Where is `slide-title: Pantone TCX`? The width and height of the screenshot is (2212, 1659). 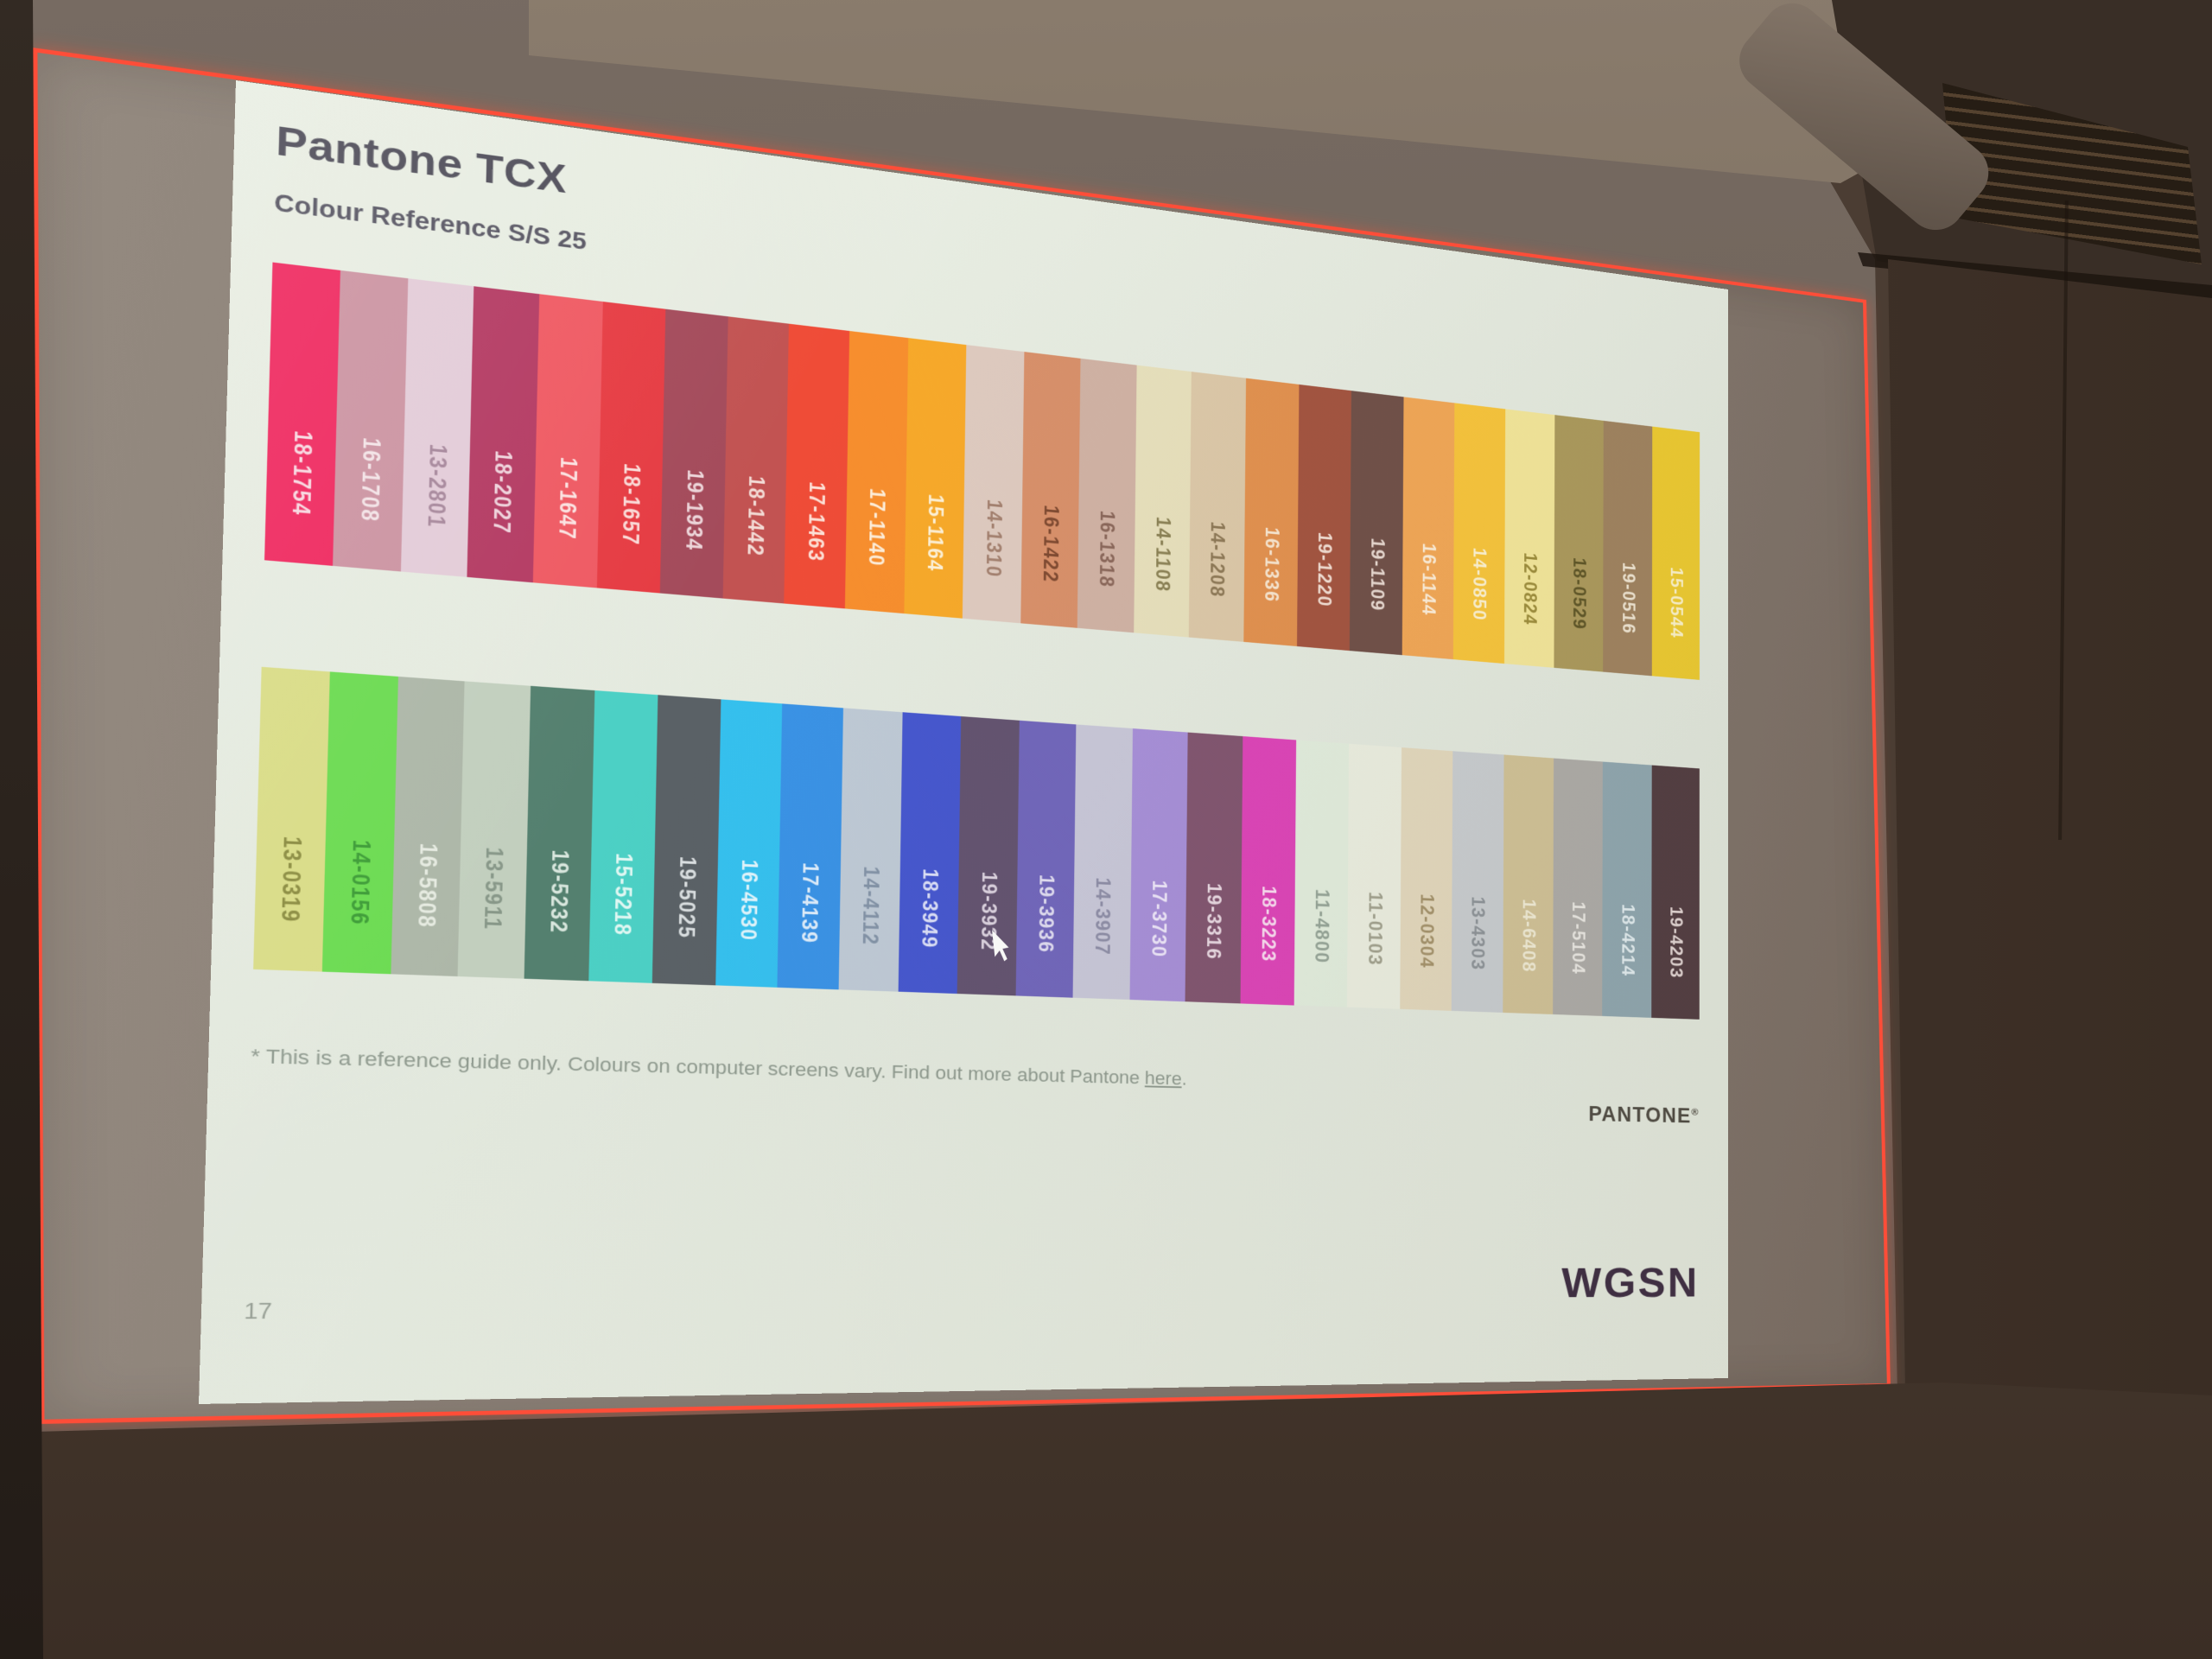
slide-title: Pantone TCX is located at coordinates (421, 159).